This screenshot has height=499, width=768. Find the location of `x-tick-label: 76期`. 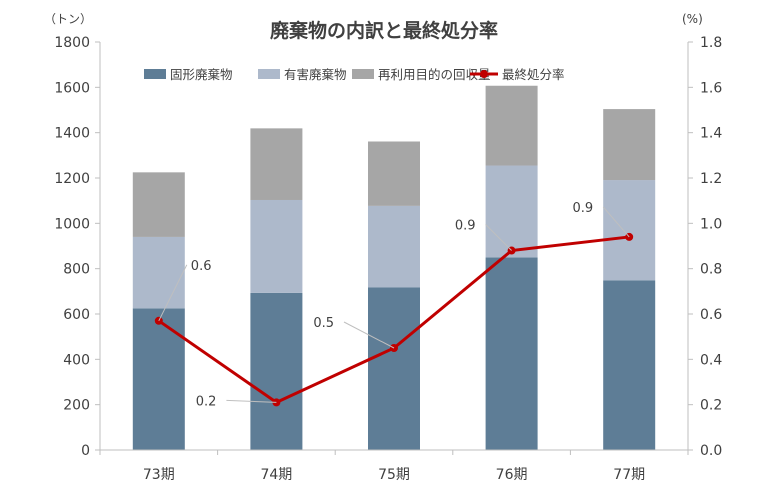

x-tick-label: 76期 is located at coordinates (512, 475).